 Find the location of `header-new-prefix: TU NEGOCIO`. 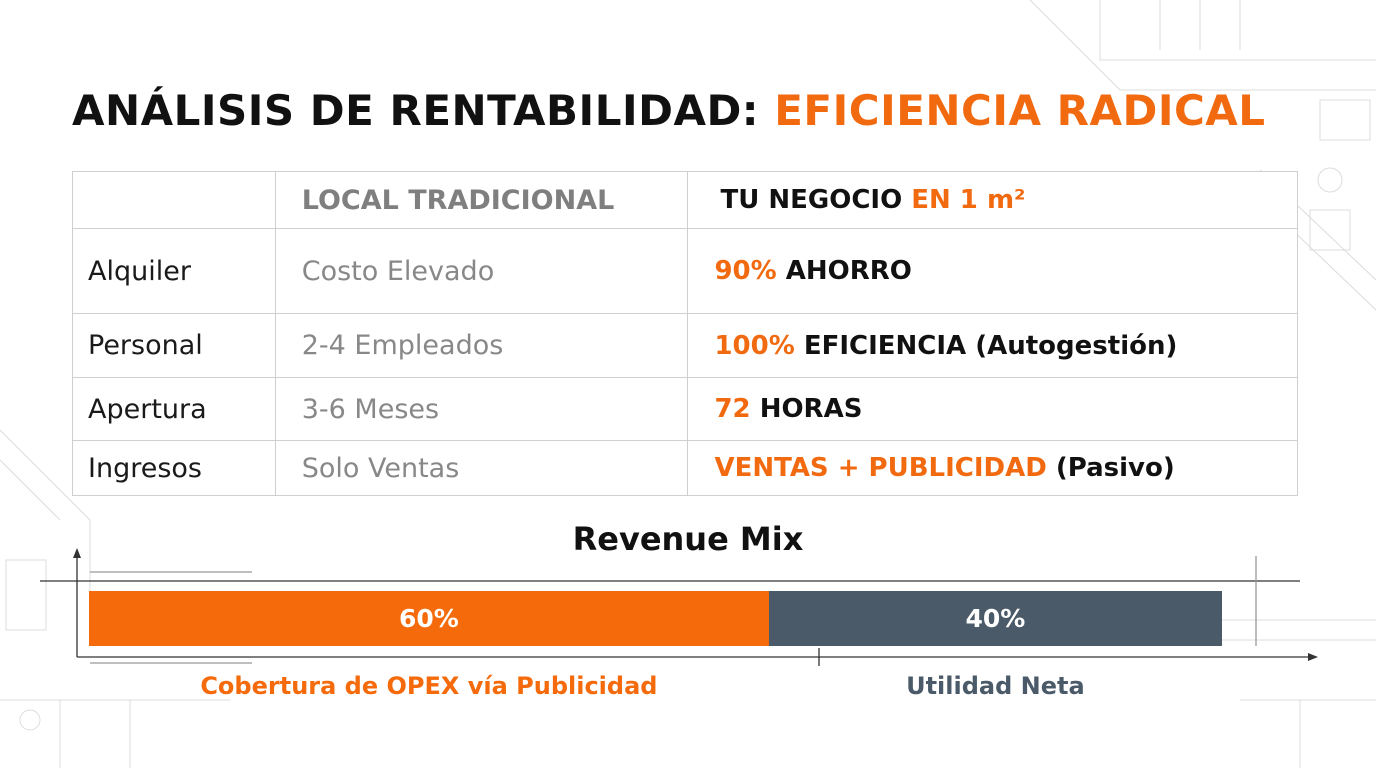

header-new-prefix: TU NEGOCIO is located at coordinates (816, 200).